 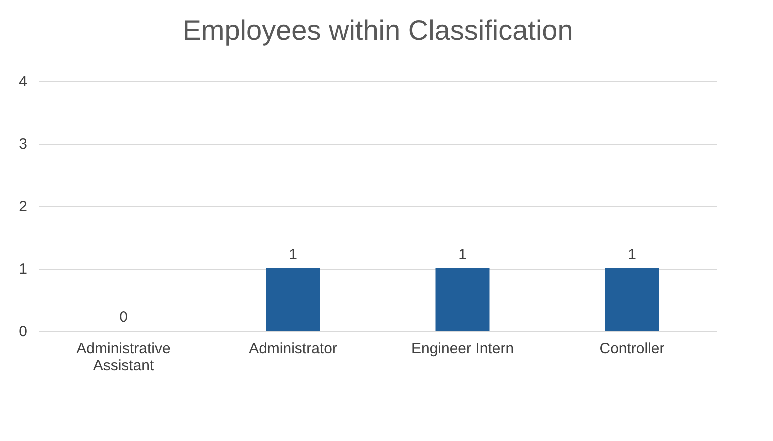 I want to click on y-tick-label: 2, so click(x=23, y=207).